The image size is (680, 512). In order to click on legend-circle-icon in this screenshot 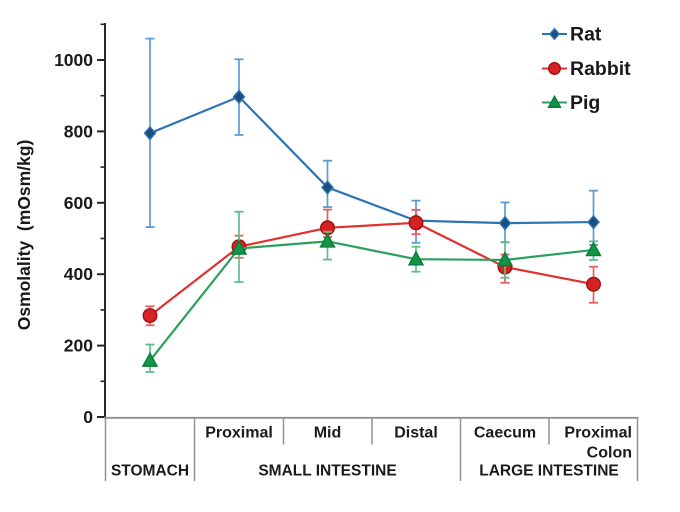, I will do `click(554, 68)`.